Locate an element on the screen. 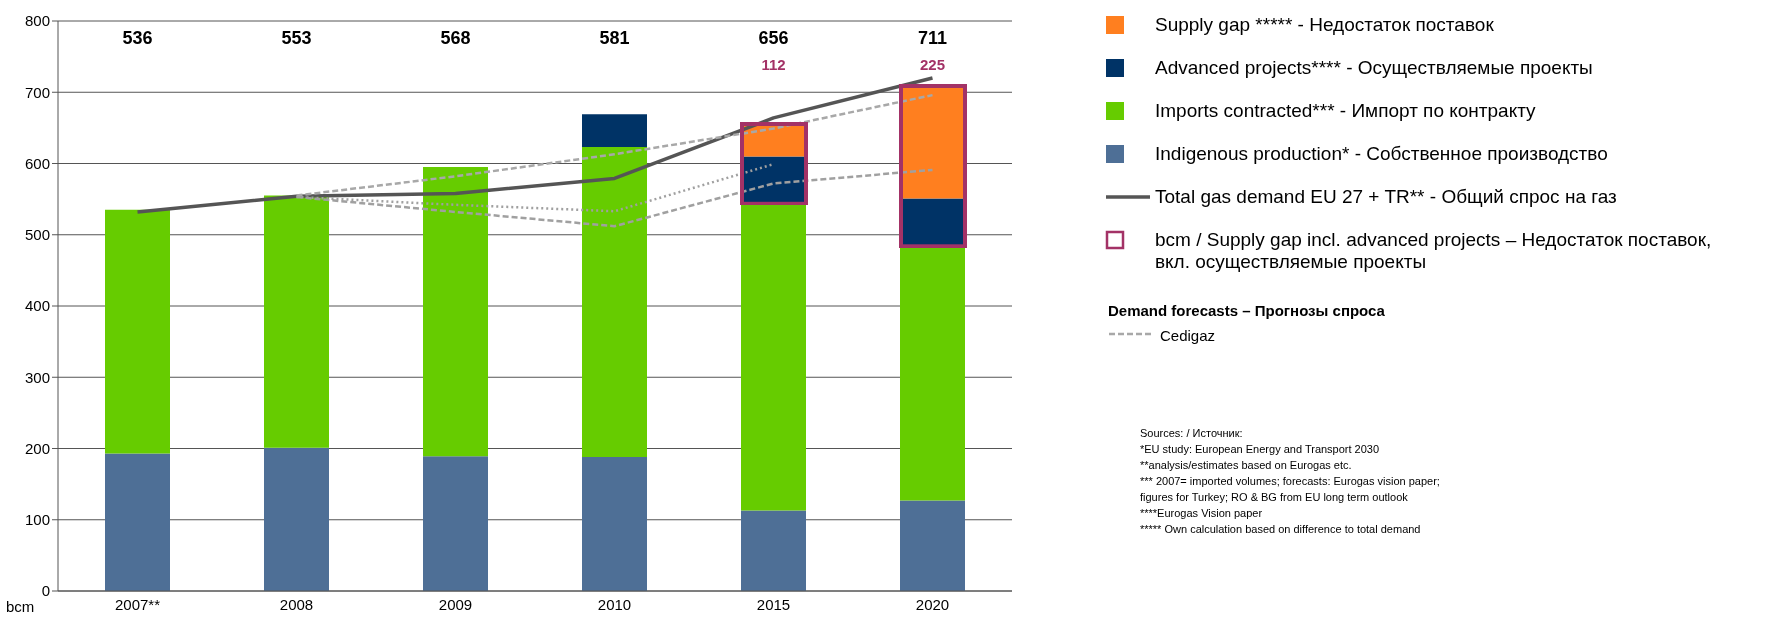 This screenshot has height=622, width=1786. legend-label: Supply gap ***** - Недостаток поставок is located at coordinates (1324, 25).